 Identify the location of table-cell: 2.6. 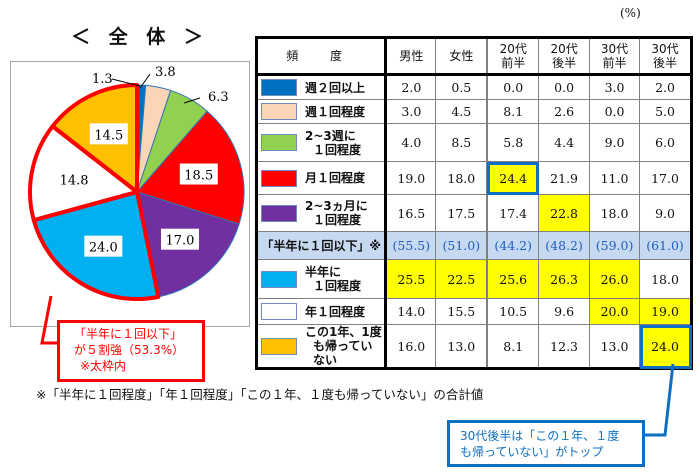
(564, 111).